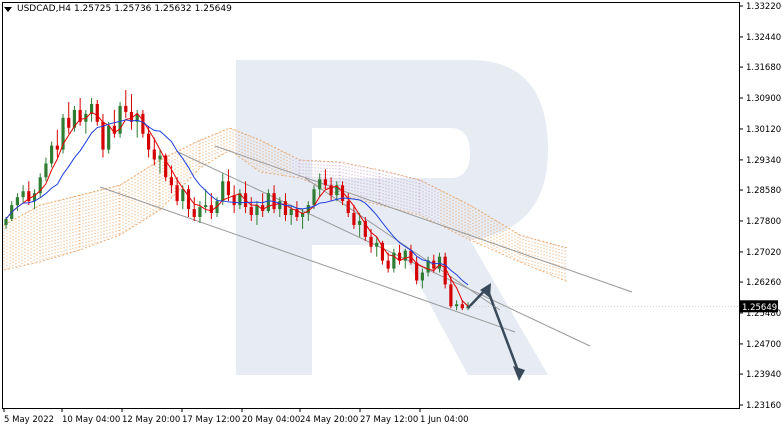 This screenshot has width=782, height=435. Describe the element at coordinates (763, 161) in the screenshot. I see `y-tick-label: 1.29340` at that location.